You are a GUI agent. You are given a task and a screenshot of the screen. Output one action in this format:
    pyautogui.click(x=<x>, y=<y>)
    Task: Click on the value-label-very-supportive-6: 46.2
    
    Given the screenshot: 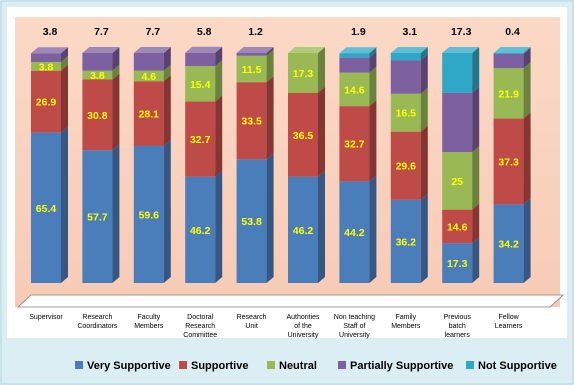 What is the action you would take?
    pyautogui.click(x=303, y=231)
    